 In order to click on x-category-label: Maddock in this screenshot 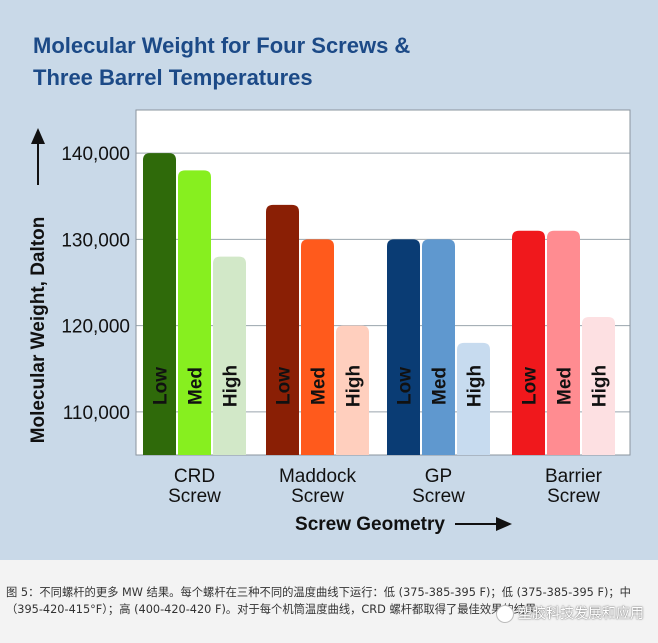, I will do `click(318, 476)`.